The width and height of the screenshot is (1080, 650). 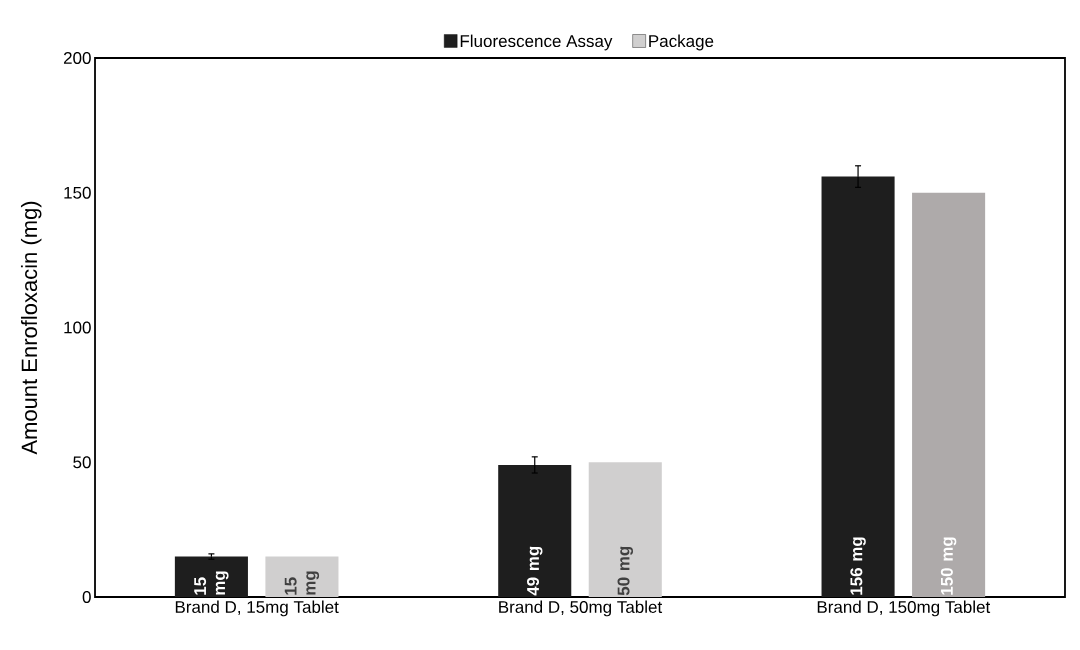 I want to click on legend-label: Fluorescence Assay, so click(x=536, y=42).